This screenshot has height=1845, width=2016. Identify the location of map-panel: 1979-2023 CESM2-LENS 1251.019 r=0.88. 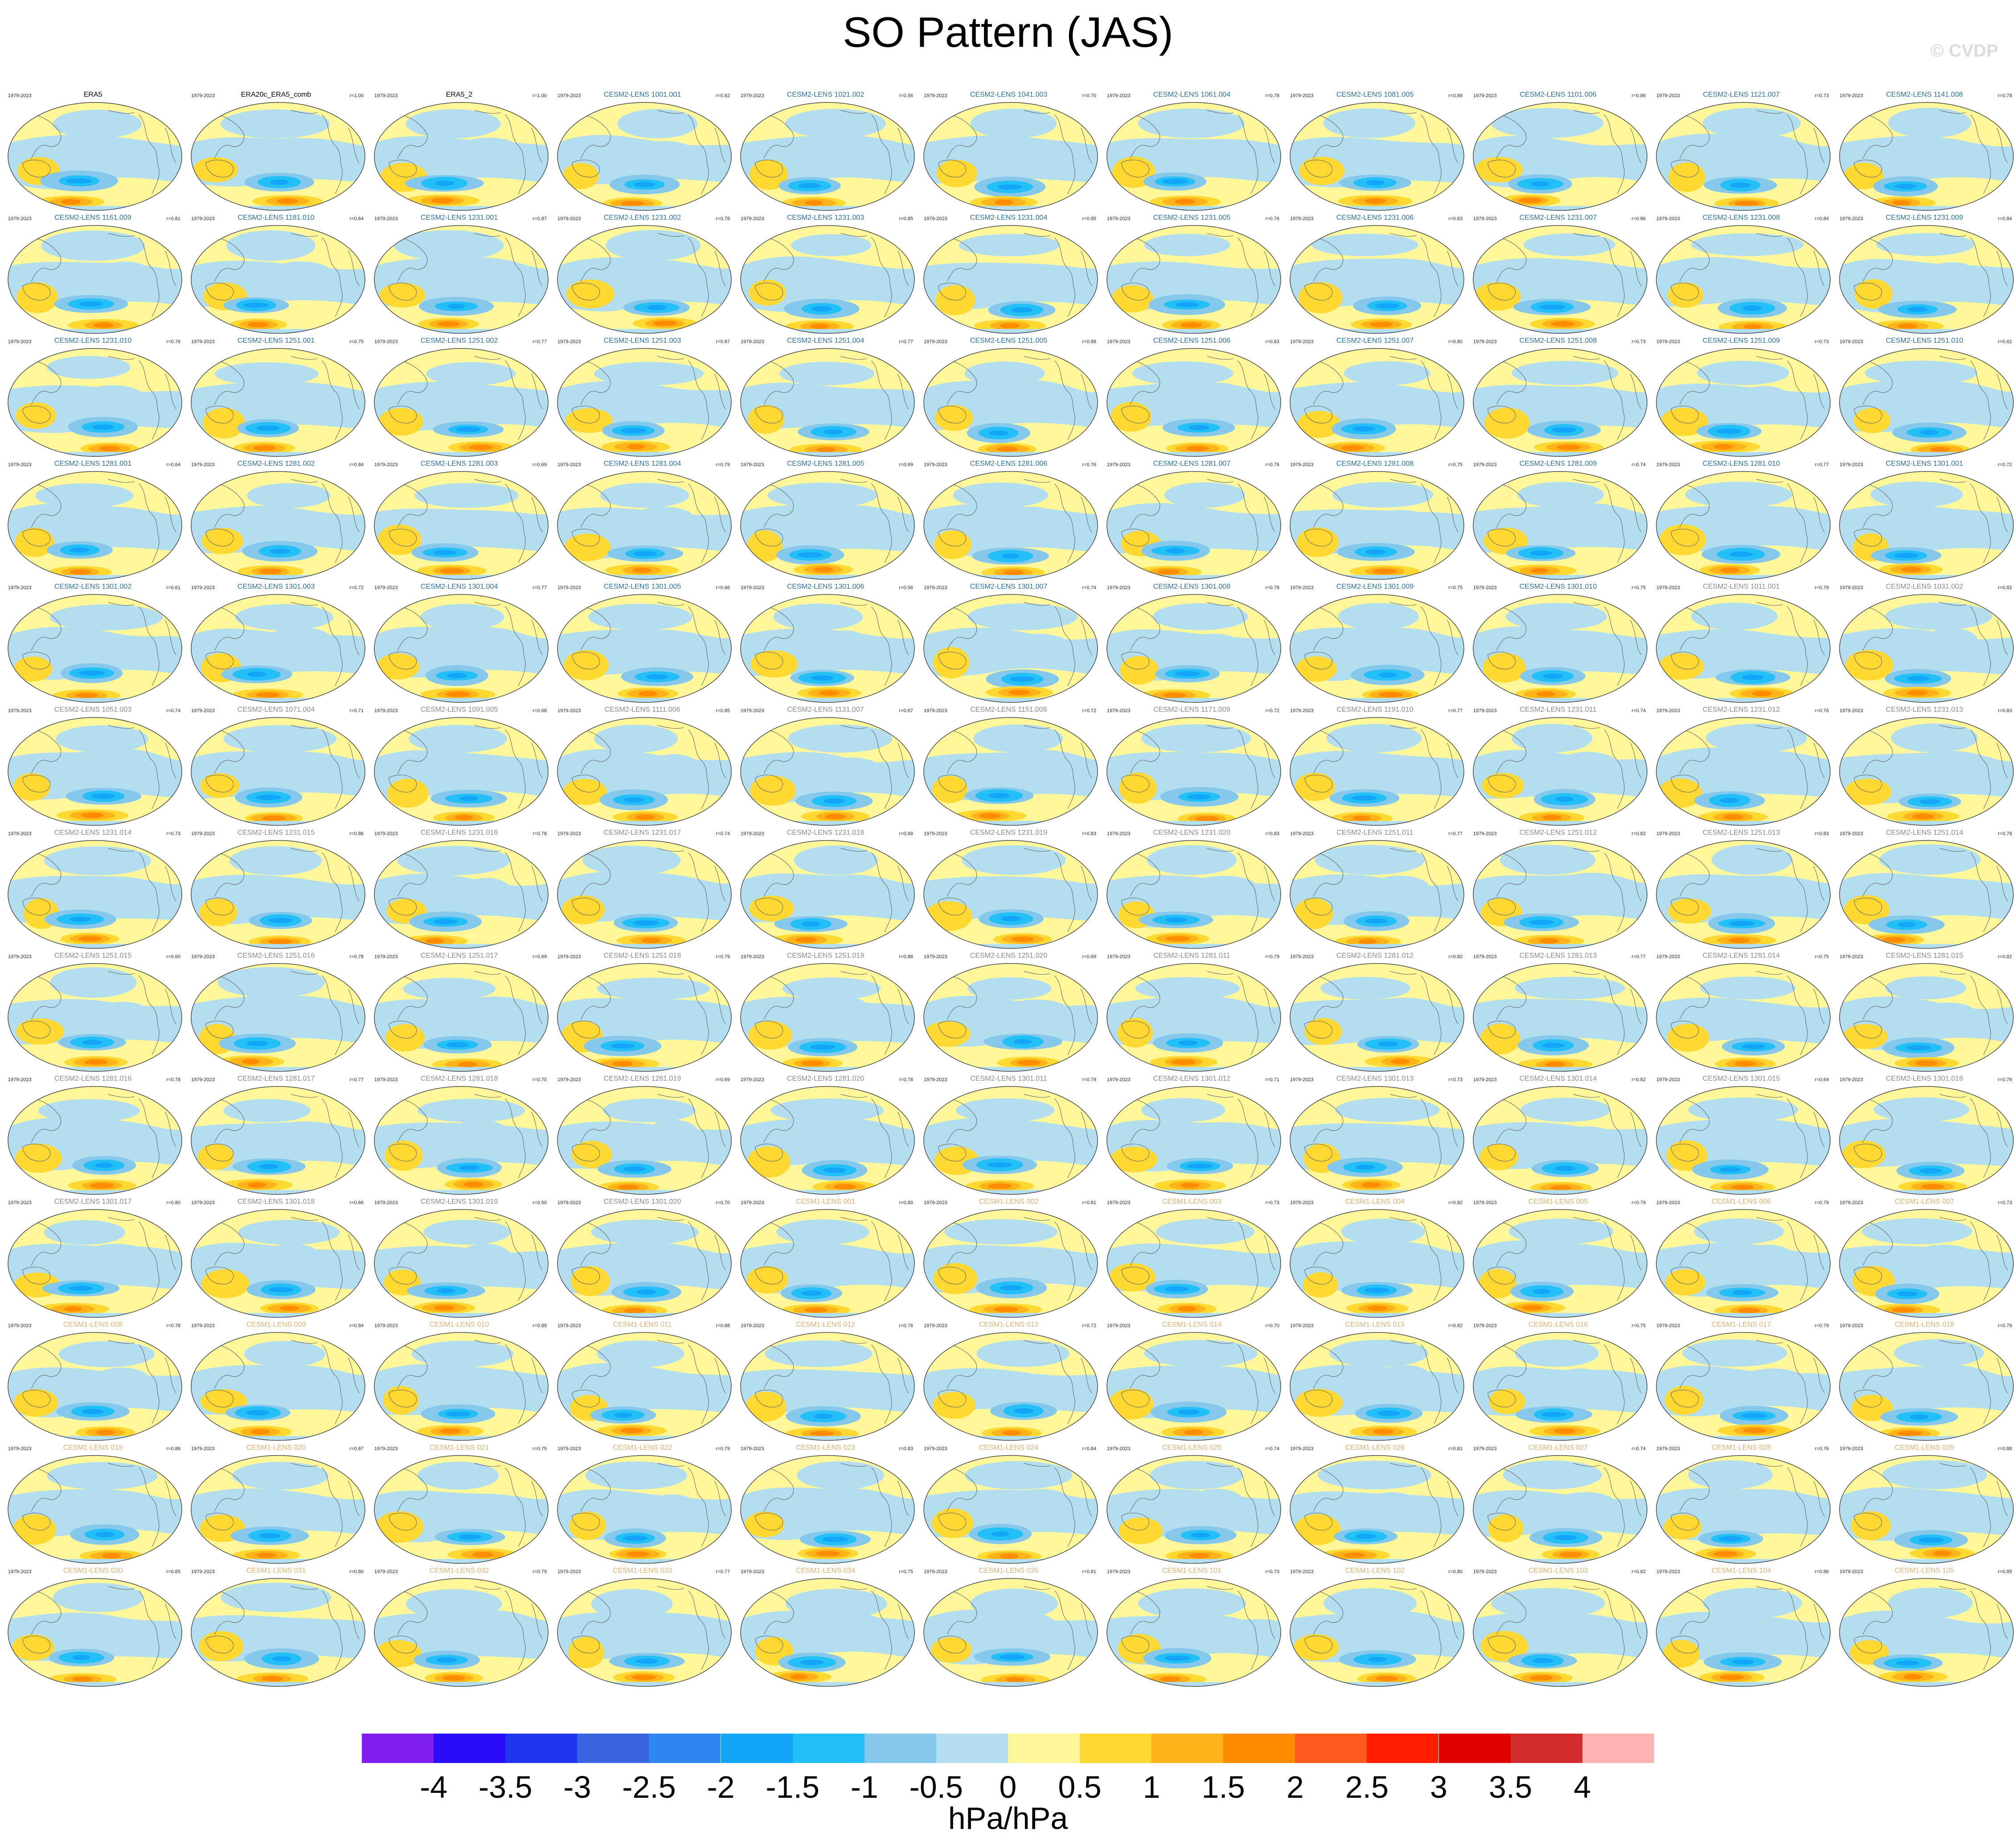
(826, 1014).